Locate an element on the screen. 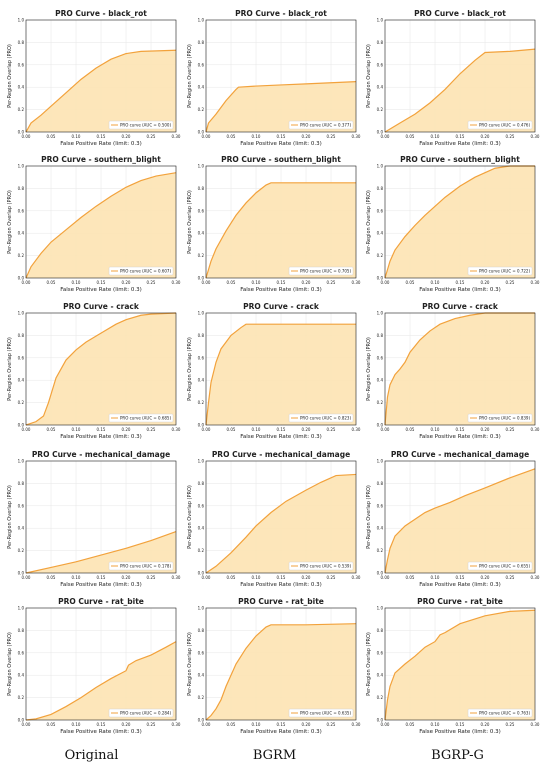 The height and width of the screenshot is (772, 550). column-label-original: Original is located at coordinates (91, 755).